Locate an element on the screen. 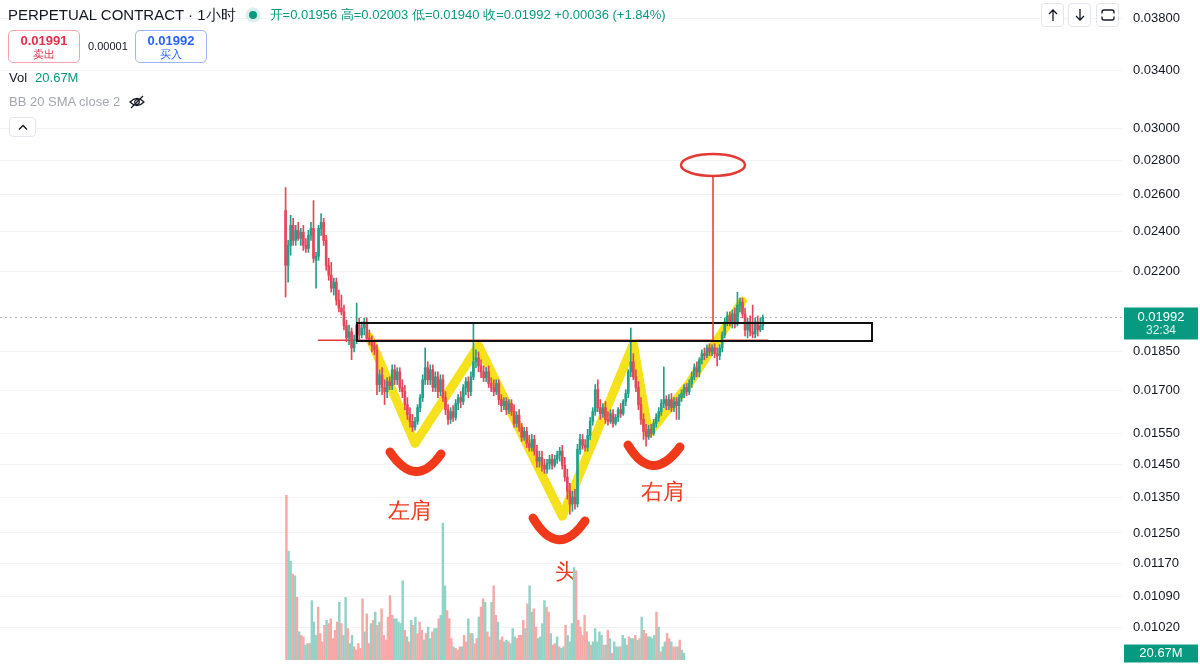 The image size is (1200, 666). y-tick-label: 0.01700 is located at coordinates (1156, 390).